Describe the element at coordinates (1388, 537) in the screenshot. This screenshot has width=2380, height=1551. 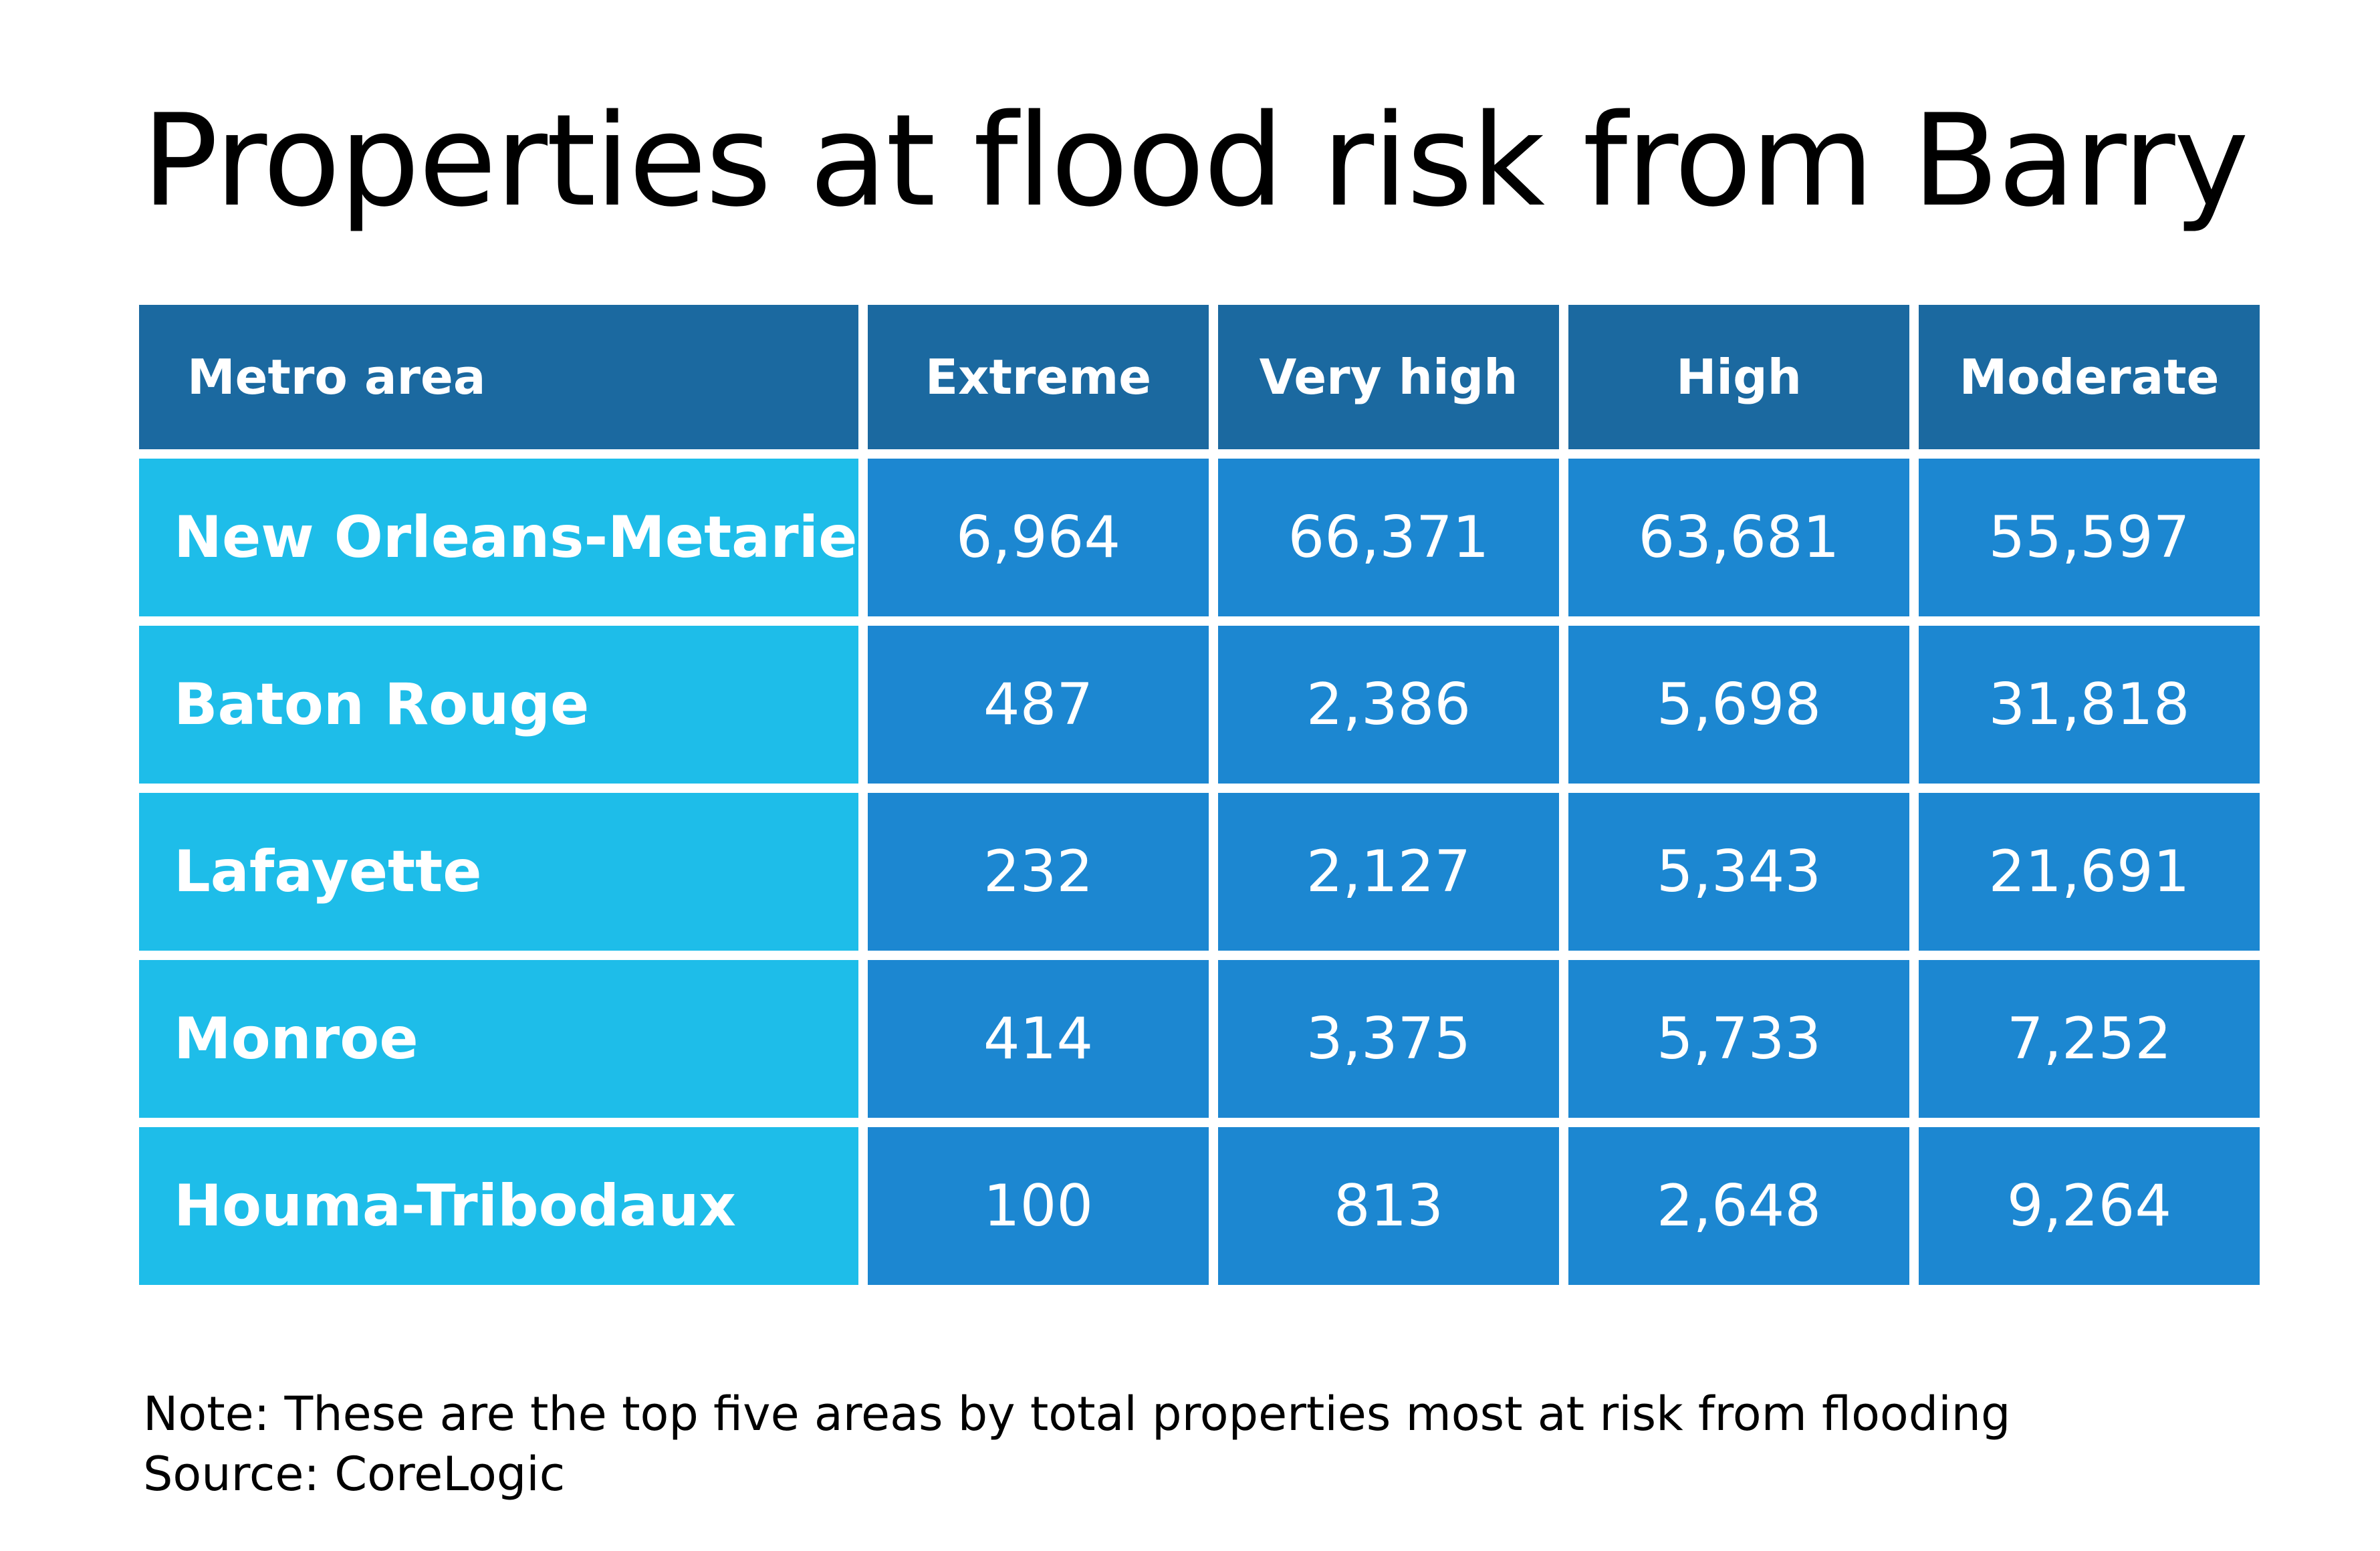
I see `value-cell: 66,371` at that location.